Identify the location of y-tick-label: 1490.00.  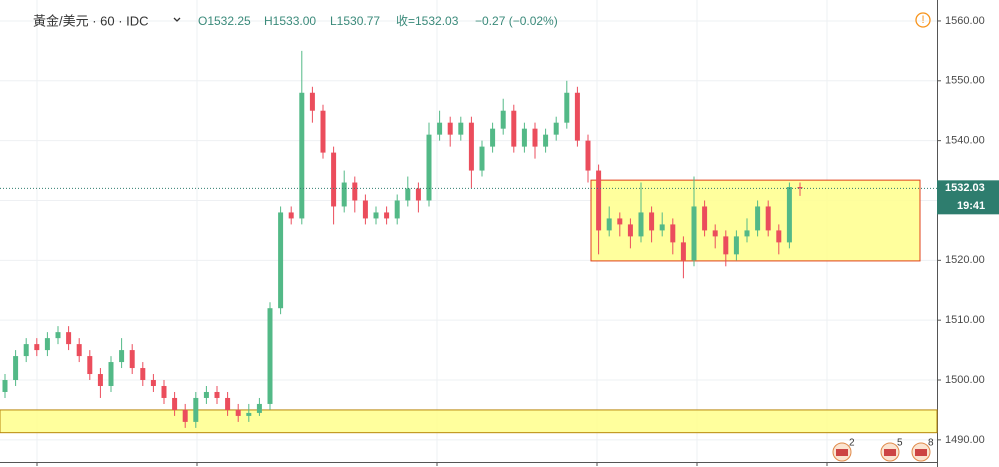
(965, 440).